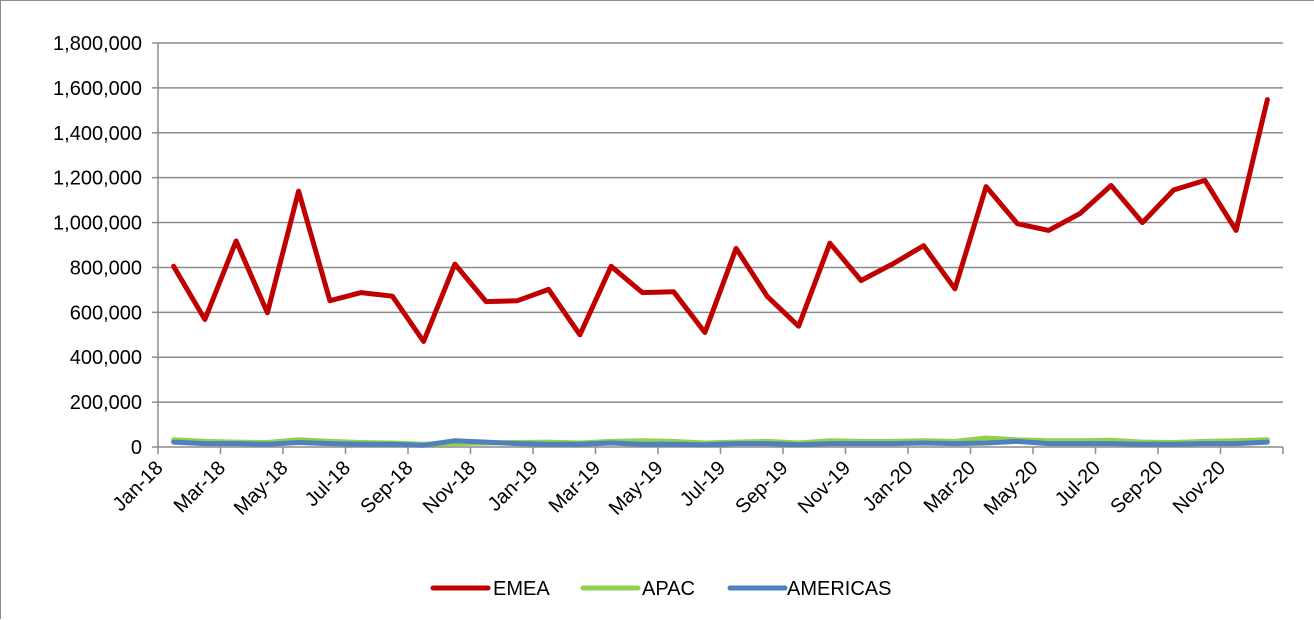 Image resolution: width=1314 pixels, height=620 pixels. I want to click on y-tick-label: 1,000,000, so click(97, 224).